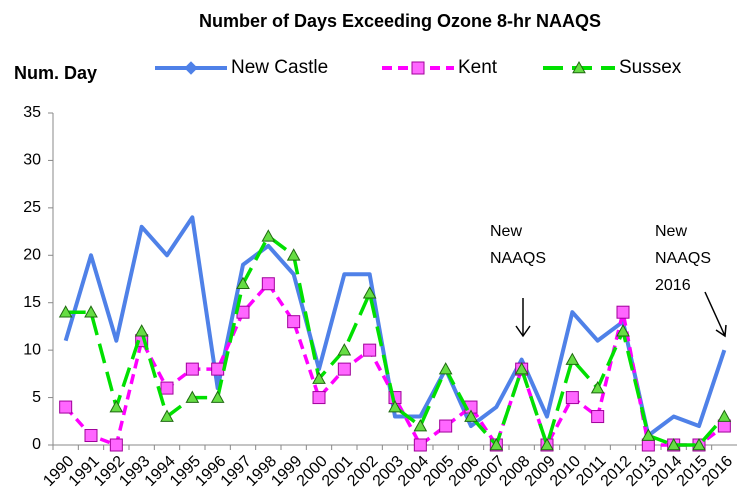 This screenshot has width=738, height=502. Describe the element at coordinates (478, 67) in the screenshot. I see `legend-label: Kent` at that location.